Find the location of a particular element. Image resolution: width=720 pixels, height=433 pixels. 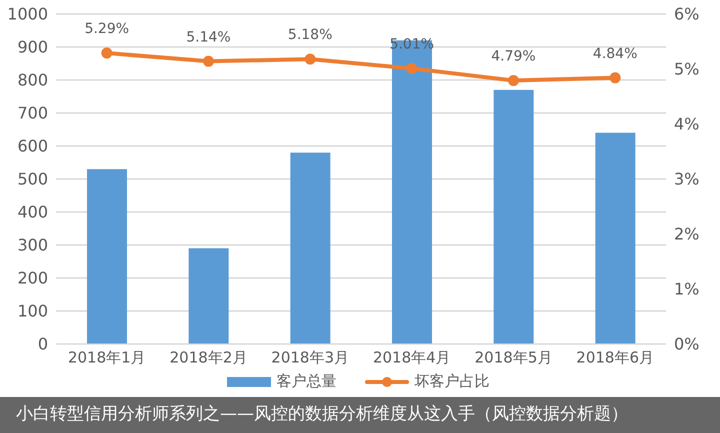

x-tick-label: 2018年4月 is located at coordinates (411, 357).